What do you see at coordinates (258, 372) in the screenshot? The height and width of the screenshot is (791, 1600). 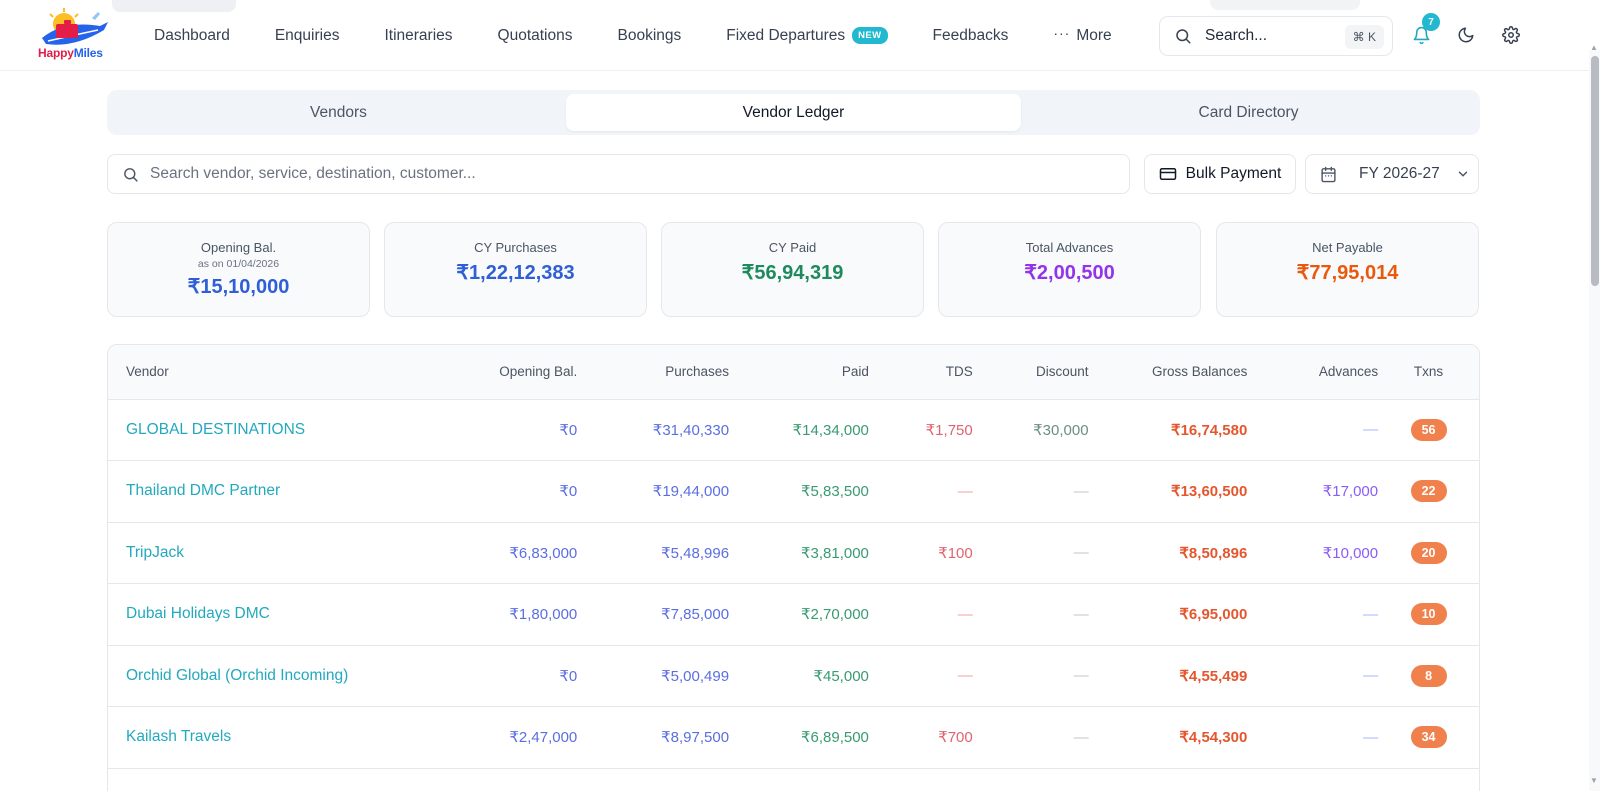 I see `col-header-vendor: Vendor` at bounding box center [258, 372].